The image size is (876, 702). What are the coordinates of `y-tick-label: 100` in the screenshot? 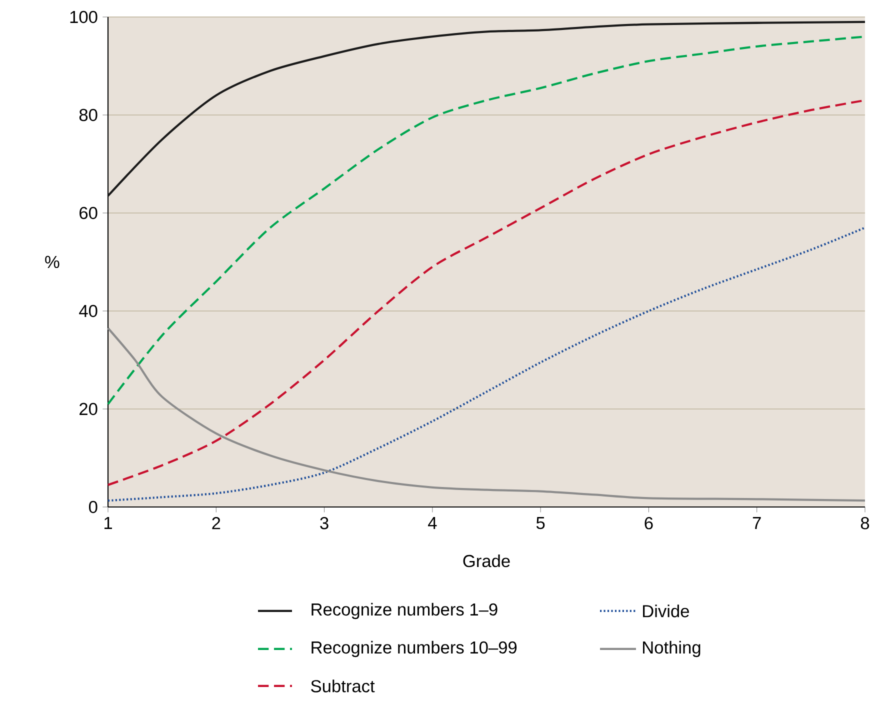 It's located at (84, 17).